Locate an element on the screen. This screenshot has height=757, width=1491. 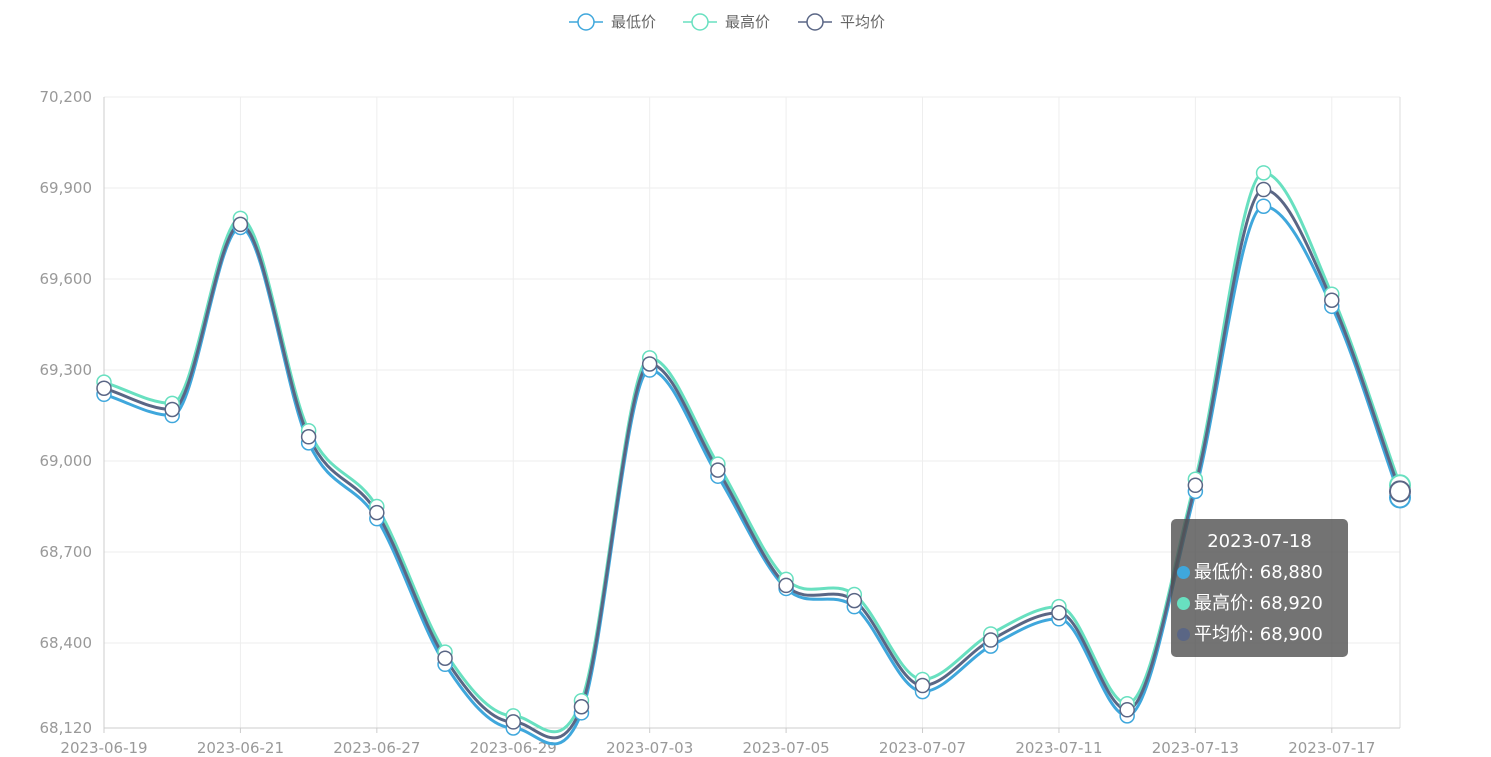
x-tick-label: 2023-06-29 is located at coordinates (513, 748).